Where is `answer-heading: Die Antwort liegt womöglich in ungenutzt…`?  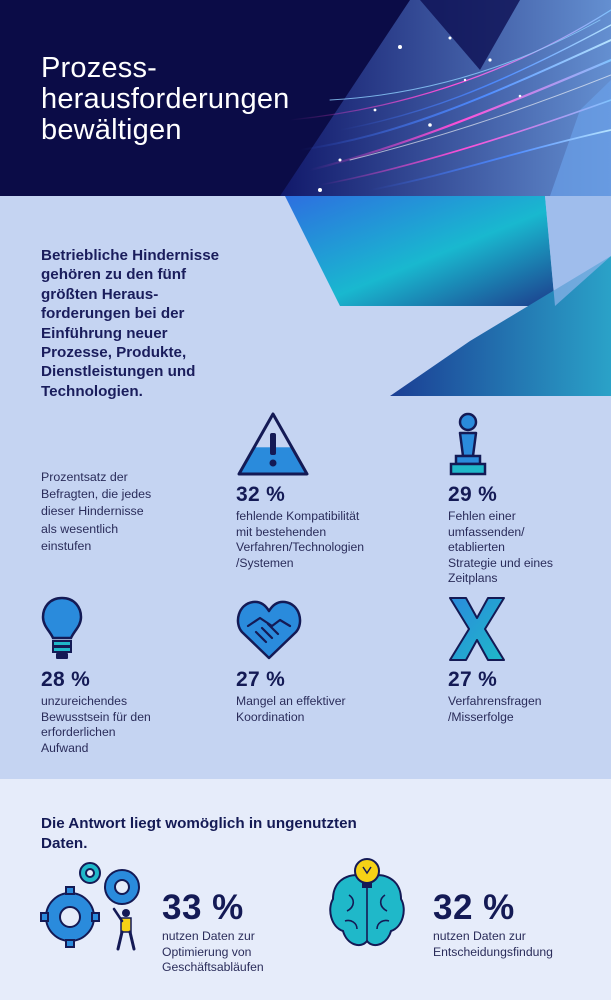 answer-heading: Die Antwort liegt womöglich in ungenutzt… is located at coordinates (199, 833).